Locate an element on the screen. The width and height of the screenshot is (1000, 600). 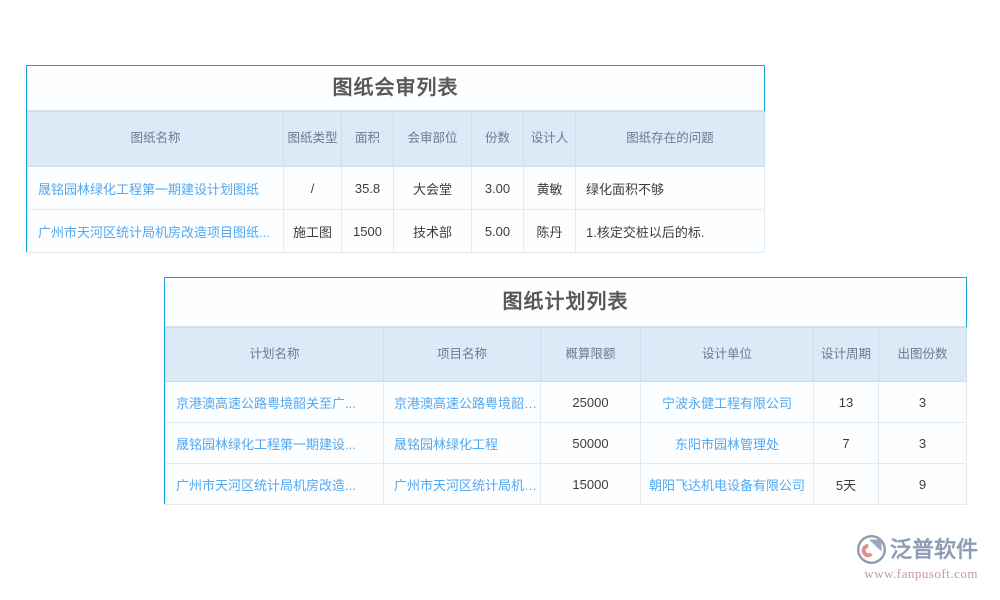
cell-copies-out: 9 is located at coordinates (922, 484).